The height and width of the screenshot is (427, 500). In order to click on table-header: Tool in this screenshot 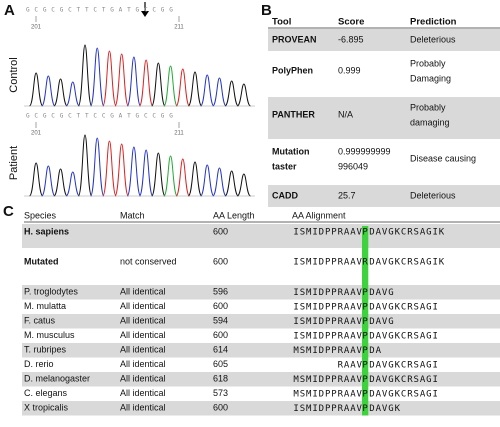, I will do `click(281, 22)`.